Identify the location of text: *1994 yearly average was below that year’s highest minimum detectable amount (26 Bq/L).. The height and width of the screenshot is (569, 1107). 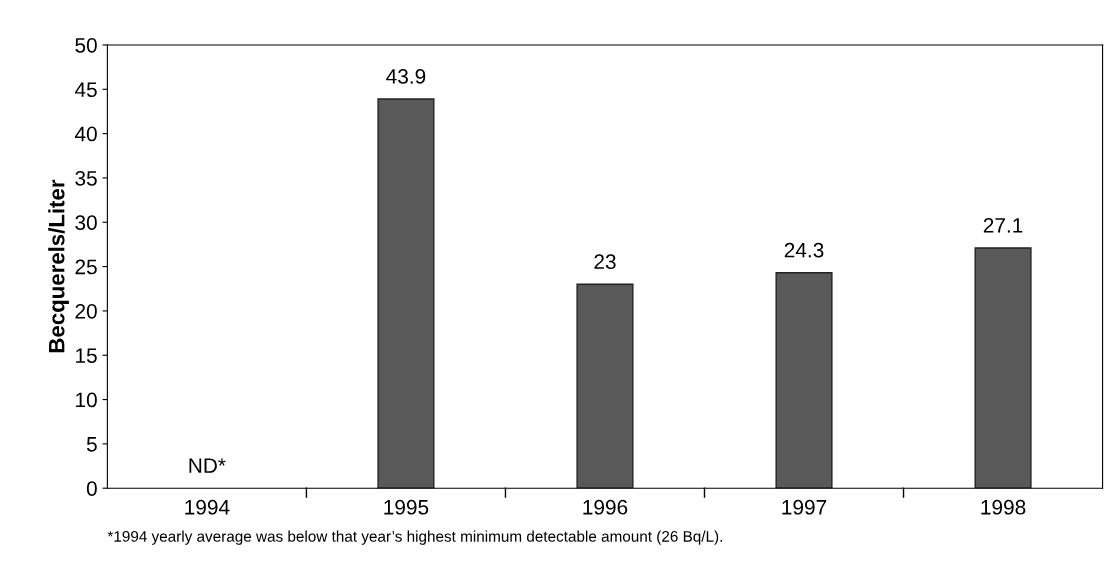
(414, 537).